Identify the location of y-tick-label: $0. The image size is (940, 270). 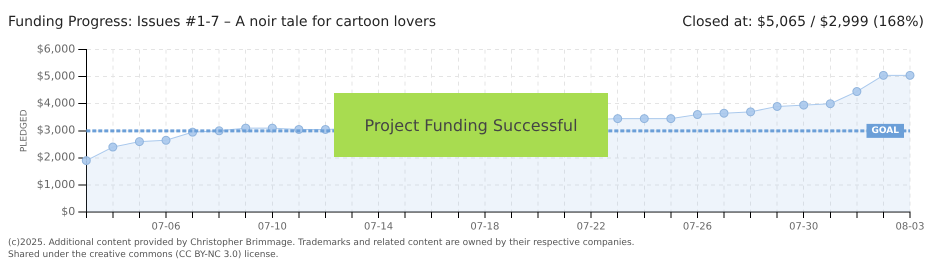
(68, 211).